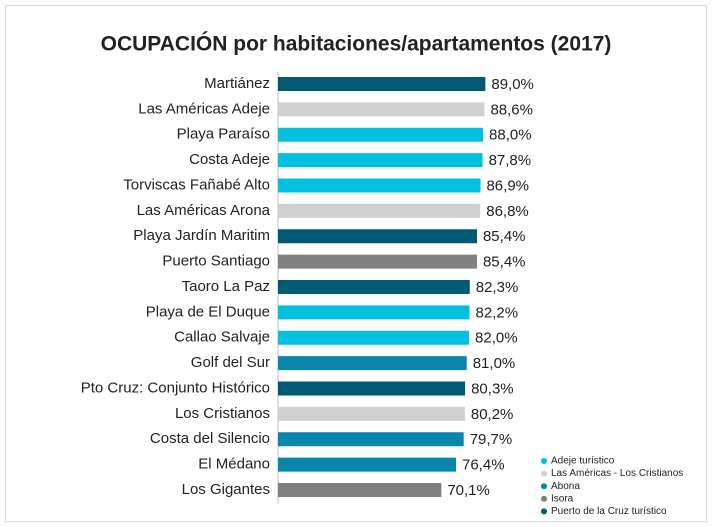 The width and height of the screenshot is (712, 527). Describe the element at coordinates (491, 439) in the screenshot. I see `value-label: 79,7%` at that location.